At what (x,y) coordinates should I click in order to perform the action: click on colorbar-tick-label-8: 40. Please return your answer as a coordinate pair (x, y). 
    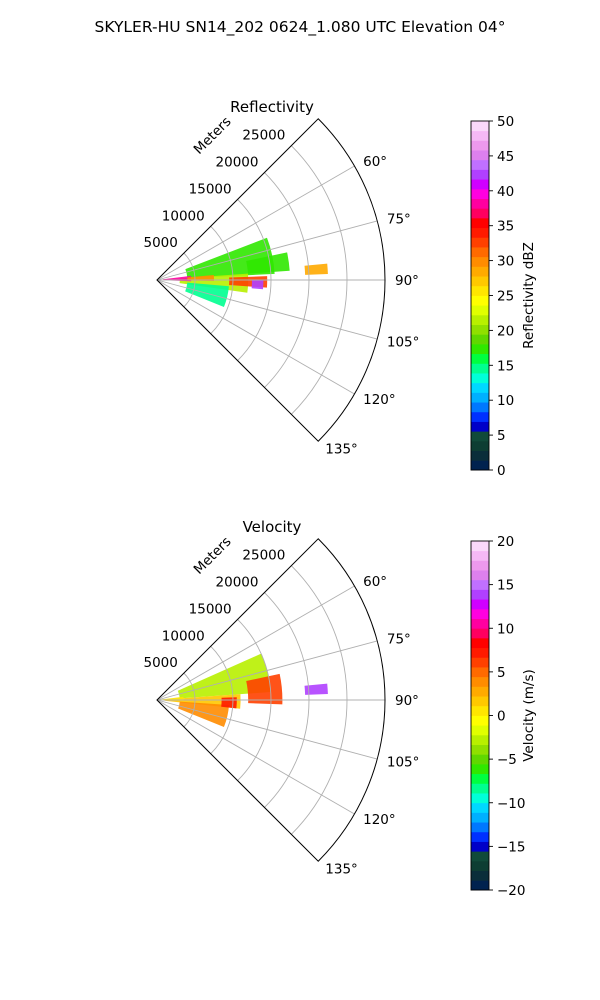
    Looking at the image, I should click on (505, 192).